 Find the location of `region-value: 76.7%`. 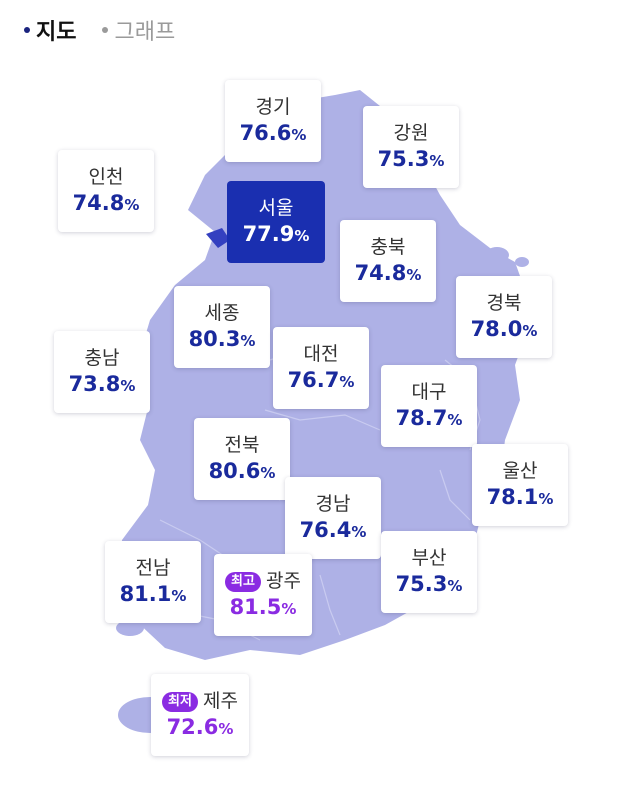

region-value: 76.7% is located at coordinates (321, 380).